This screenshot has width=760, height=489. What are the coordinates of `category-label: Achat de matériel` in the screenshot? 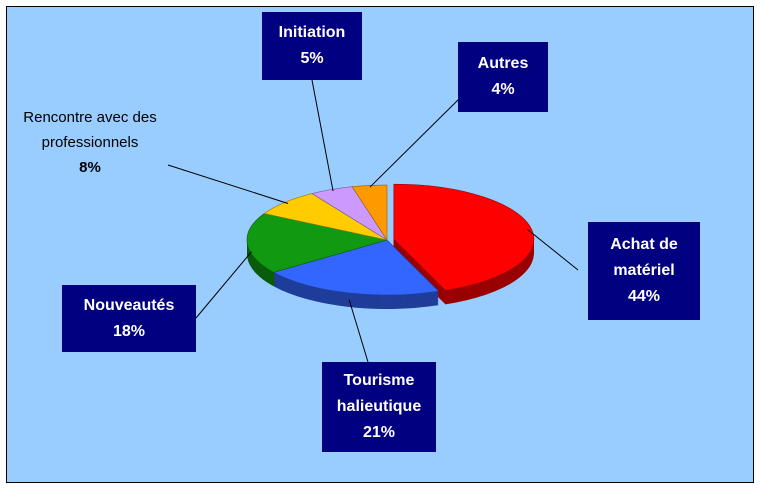 It's located at (644, 257).